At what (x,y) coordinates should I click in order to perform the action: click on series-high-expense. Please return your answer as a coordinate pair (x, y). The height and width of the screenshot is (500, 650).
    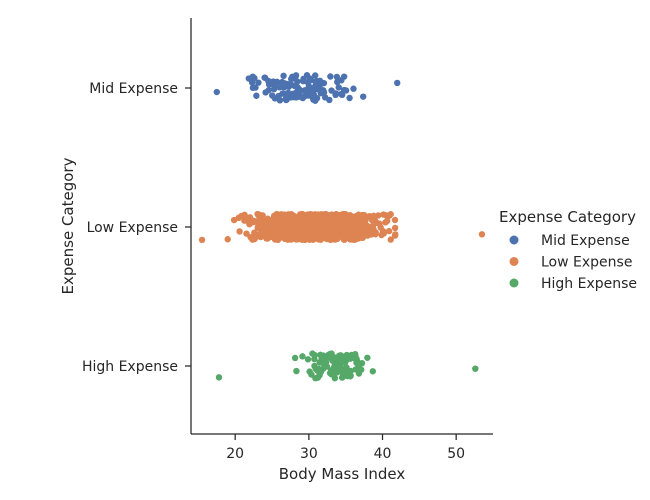
    Looking at the image, I should click on (347, 366).